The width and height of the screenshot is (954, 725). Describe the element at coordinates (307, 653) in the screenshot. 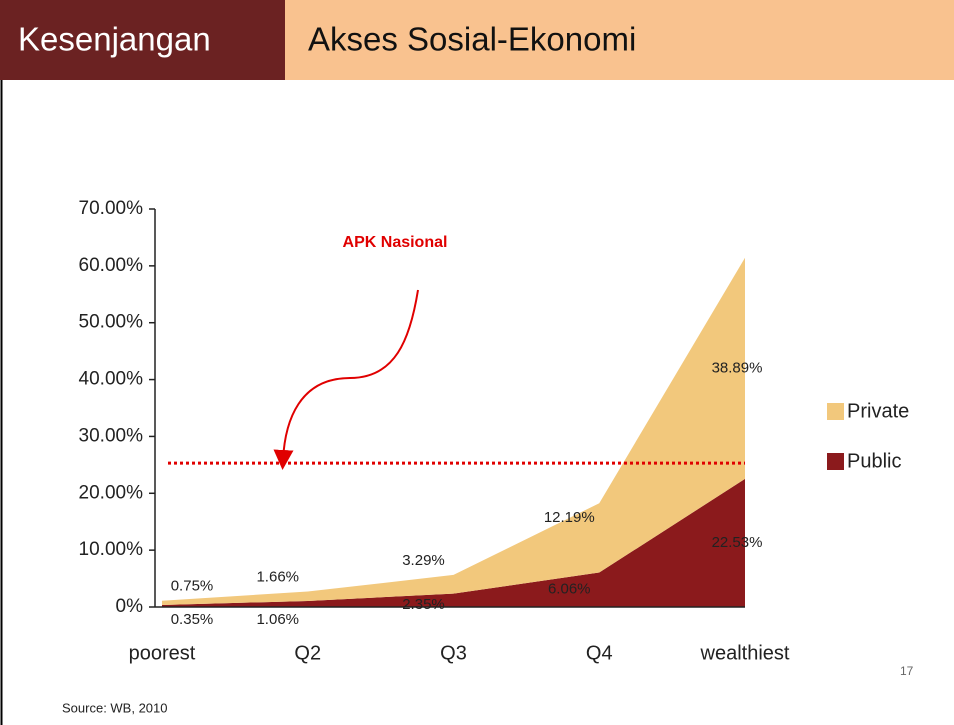

I see `x-tick-label: Q2` at that location.